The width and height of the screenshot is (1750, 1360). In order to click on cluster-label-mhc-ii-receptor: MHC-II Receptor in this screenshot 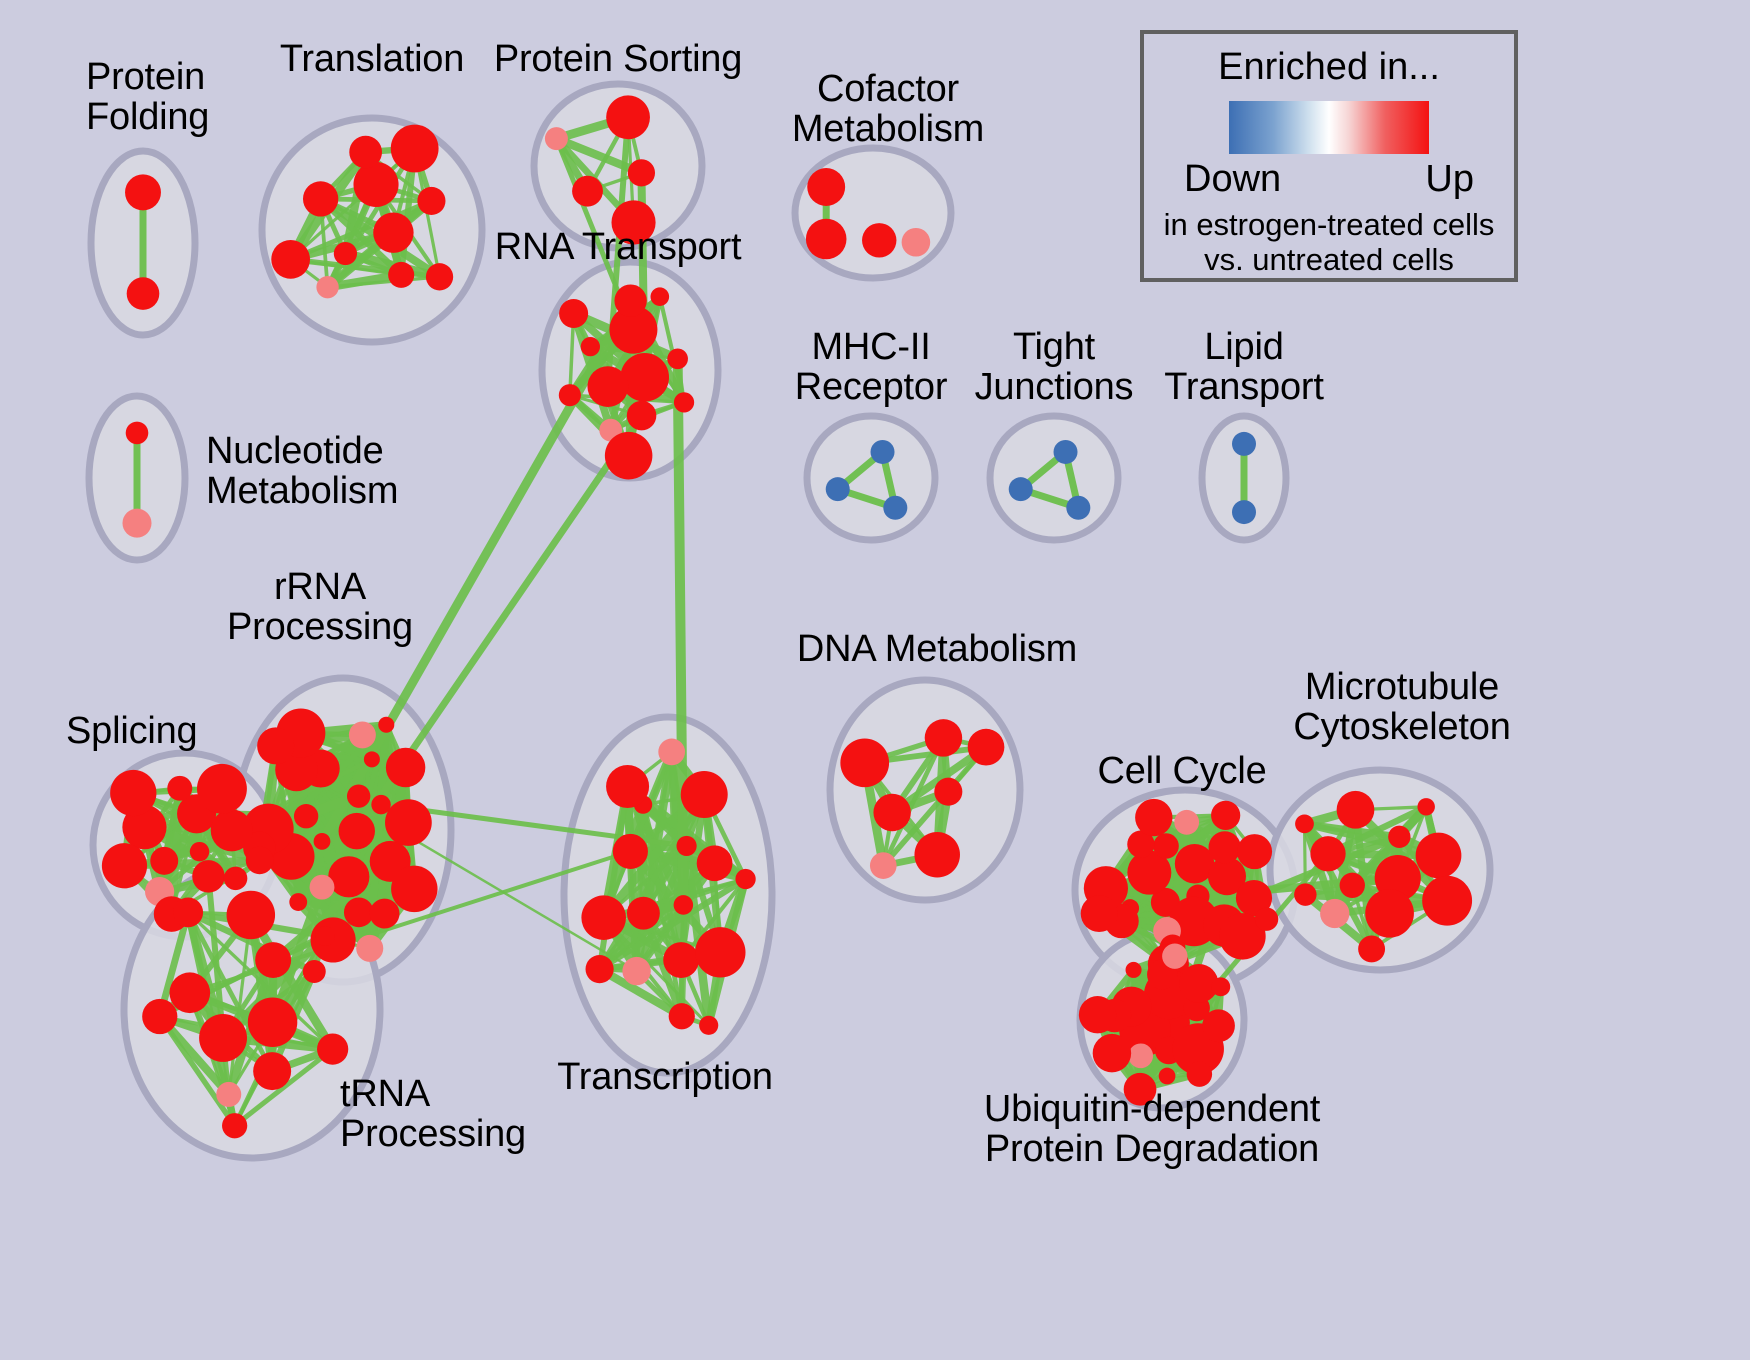, I will do `click(871, 367)`.